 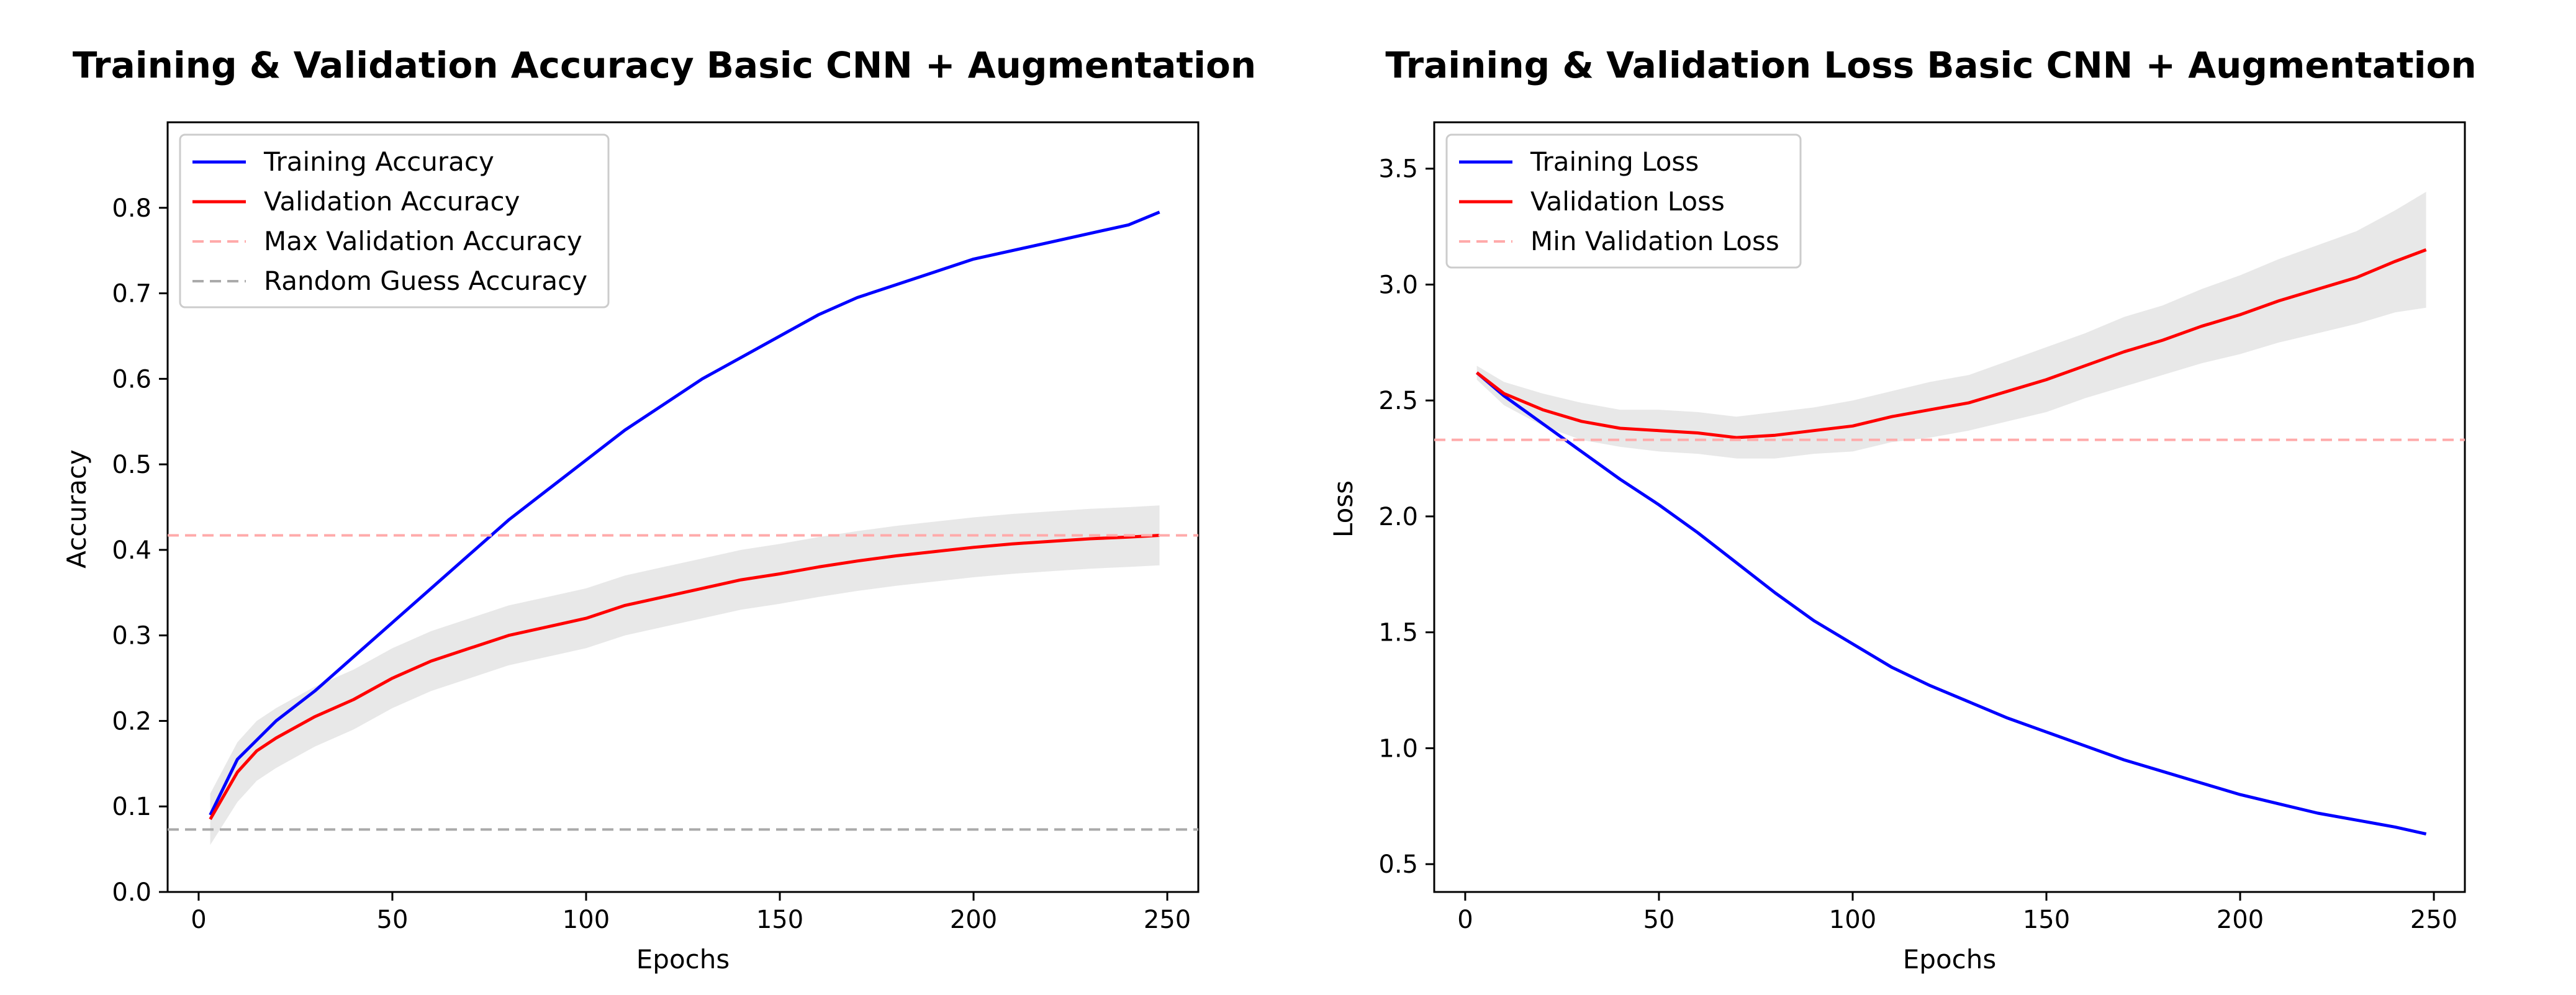 I want to click on loss-y-axis-label: Loss, so click(x=1343, y=509).